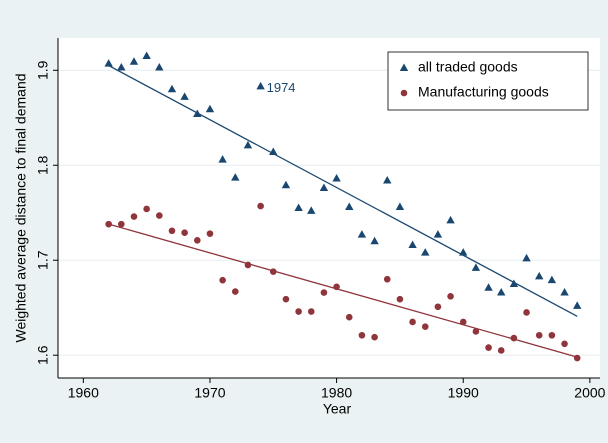  I want to click on y-tick-label: 1.6, so click(43, 355).